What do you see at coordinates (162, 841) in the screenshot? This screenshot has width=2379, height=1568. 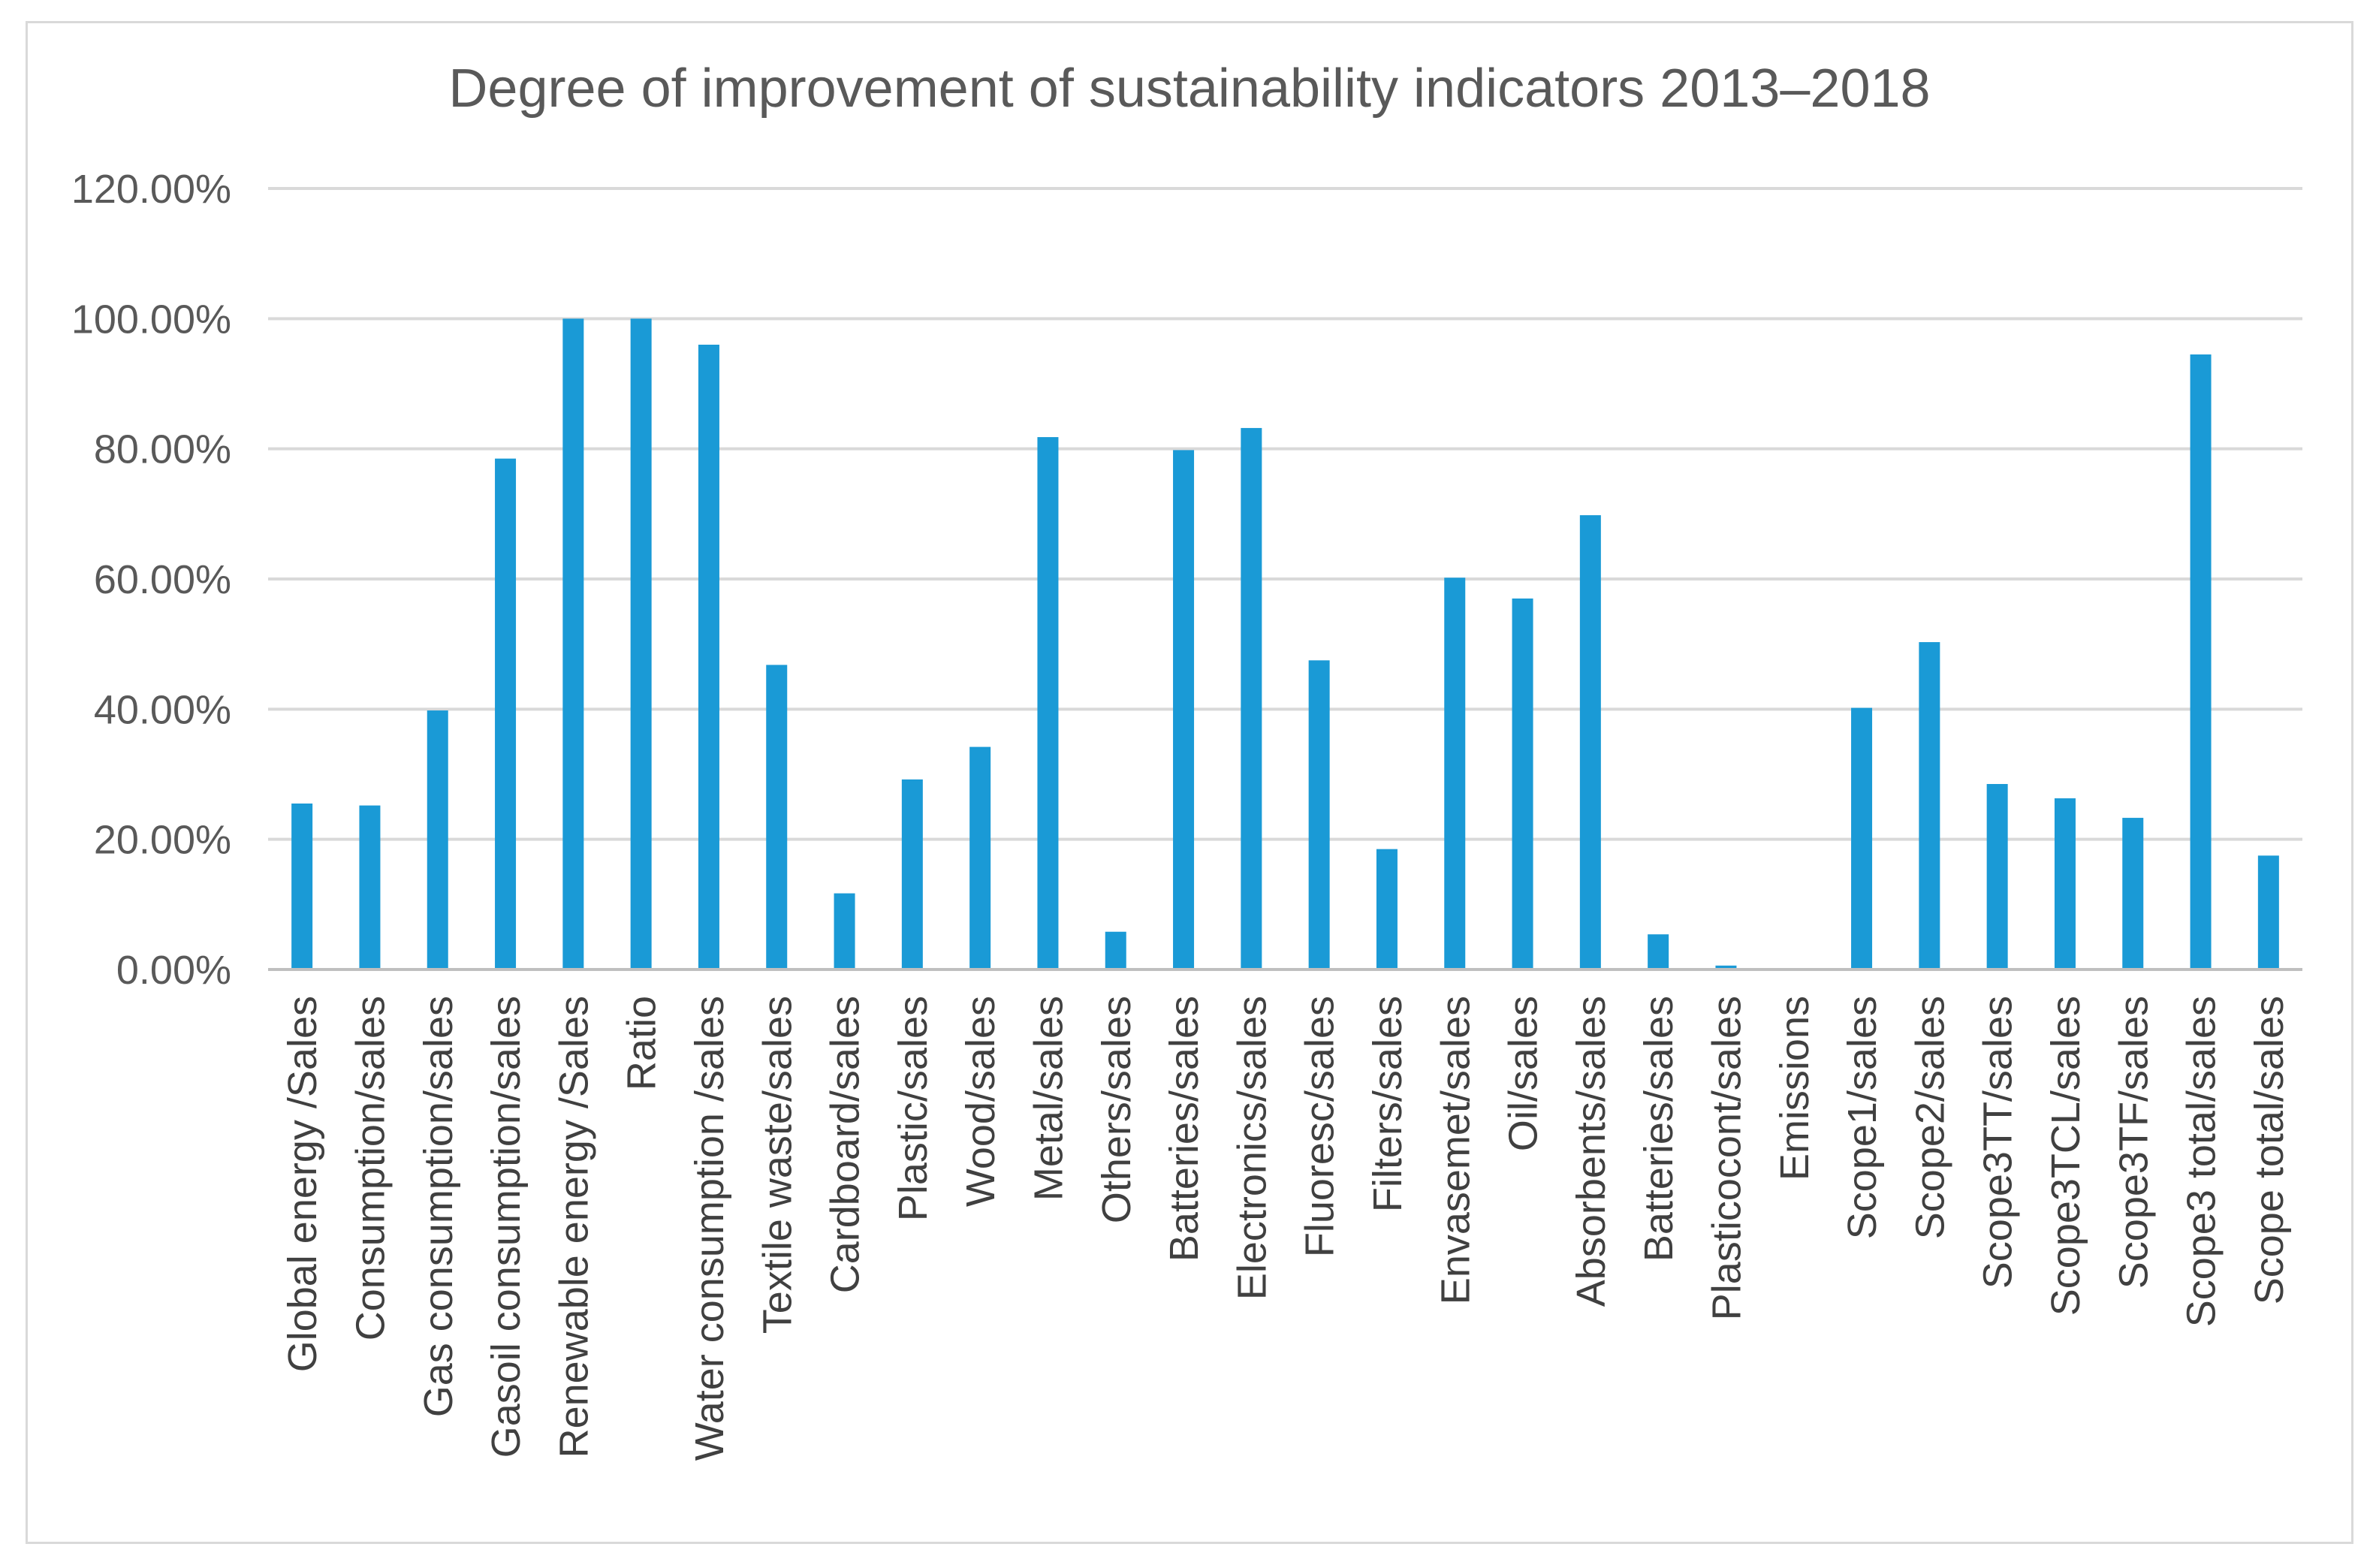 I see `y-tick-label: 20.00%` at bounding box center [162, 841].